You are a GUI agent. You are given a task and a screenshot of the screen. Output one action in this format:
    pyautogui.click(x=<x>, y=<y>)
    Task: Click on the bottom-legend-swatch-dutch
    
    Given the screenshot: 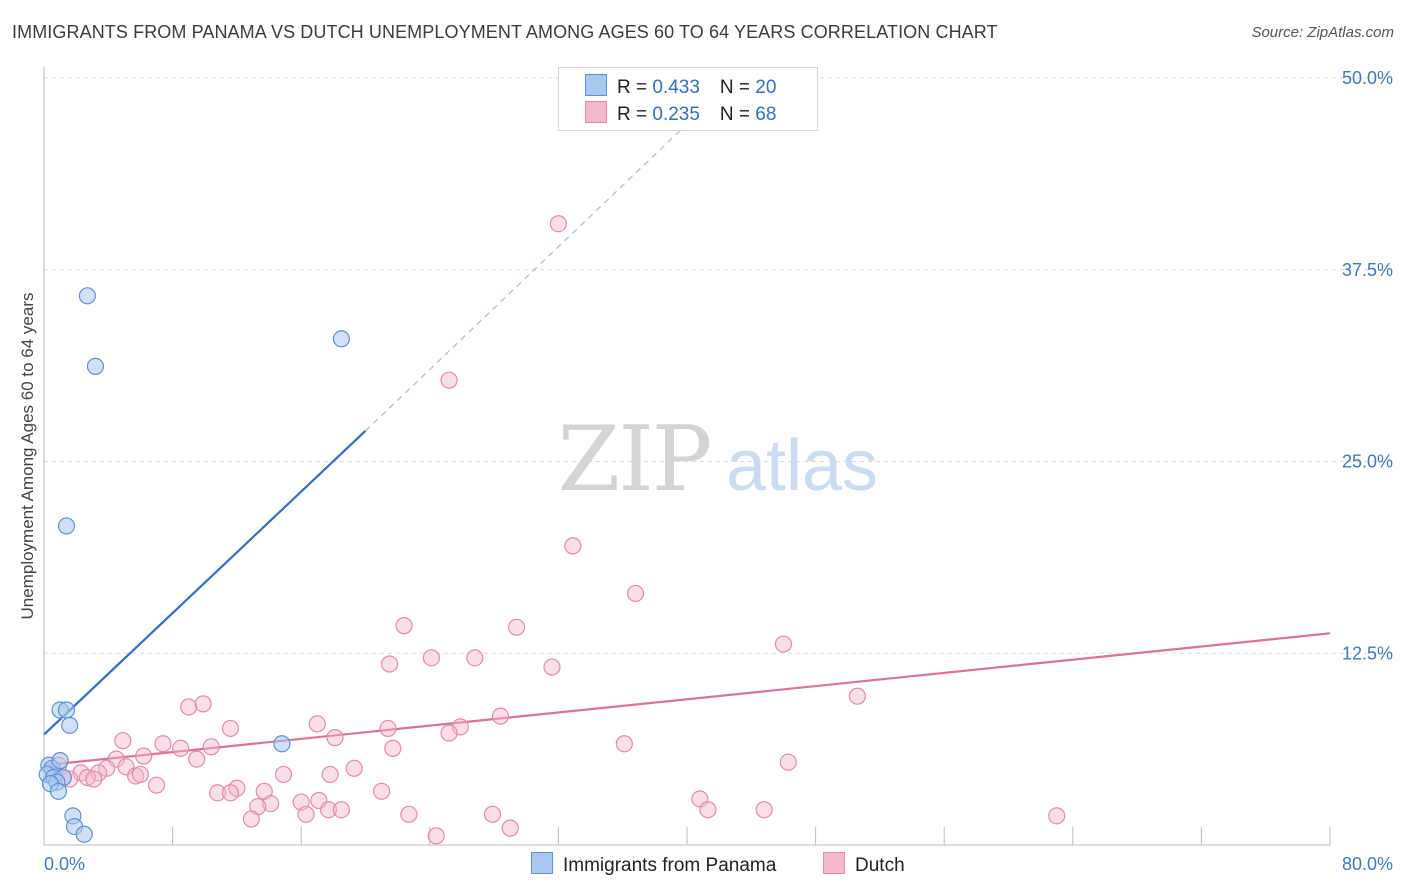 What is the action you would take?
    pyautogui.click(x=834, y=863)
    